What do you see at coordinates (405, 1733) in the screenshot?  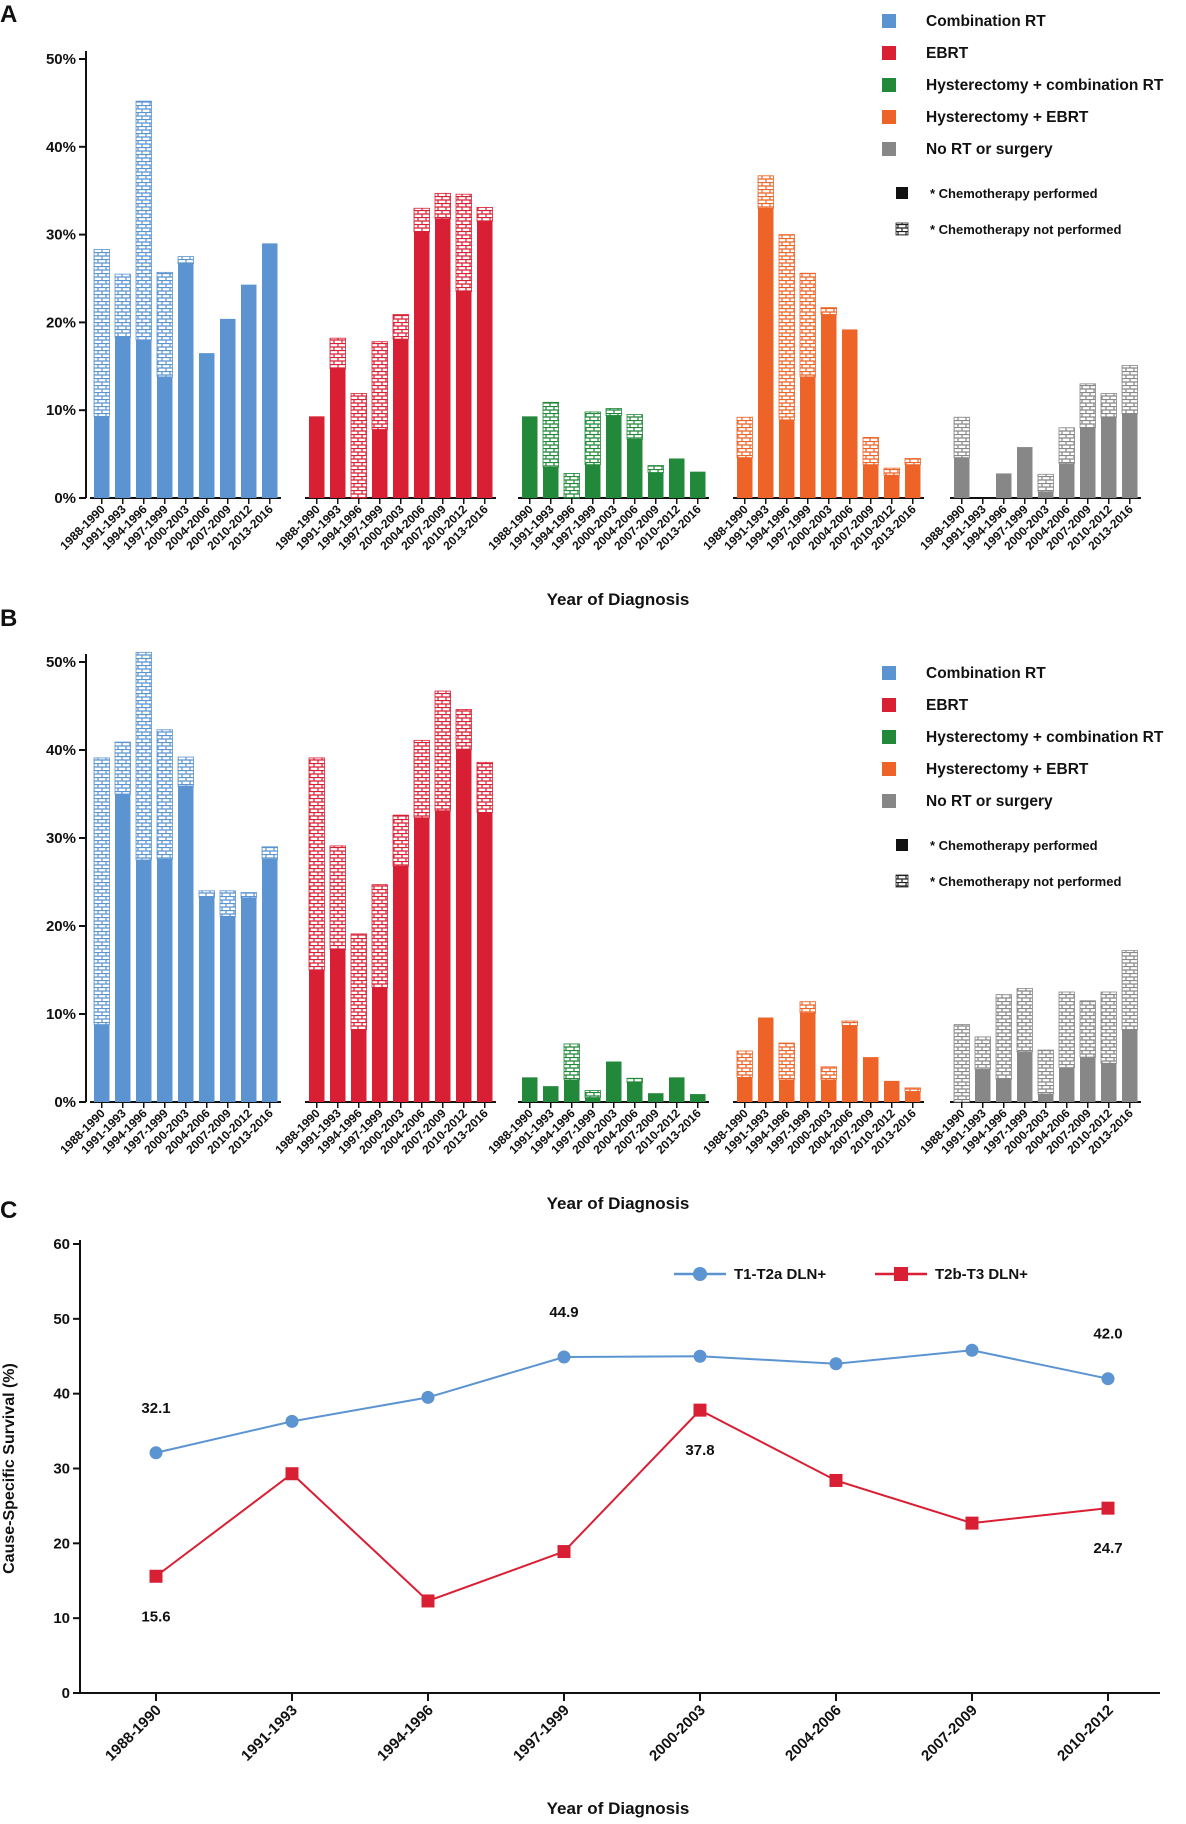 I see `x-tick-label: 1994-1996` at bounding box center [405, 1733].